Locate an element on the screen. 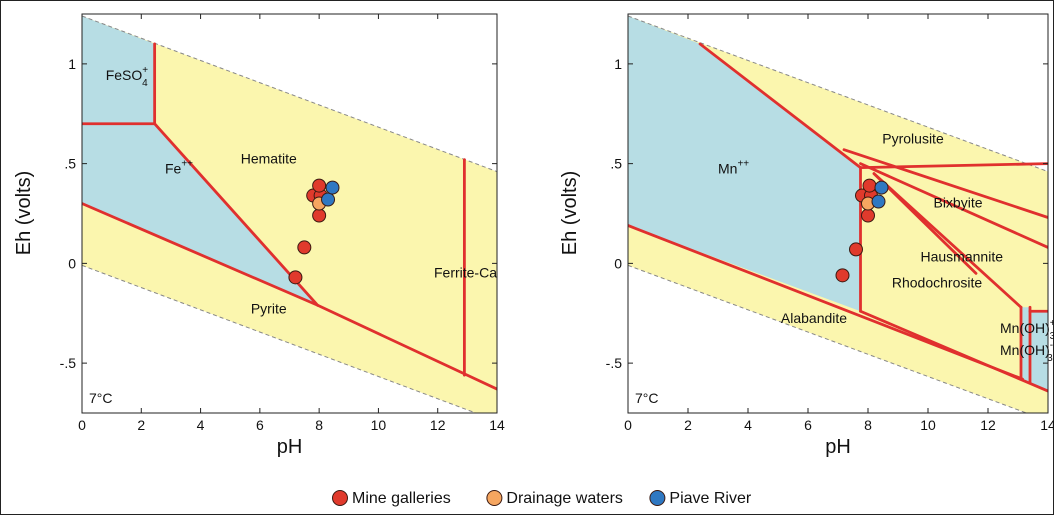 The image size is (1054, 515). region-label-hematite: Hematite is located at coordinates (269, 159).